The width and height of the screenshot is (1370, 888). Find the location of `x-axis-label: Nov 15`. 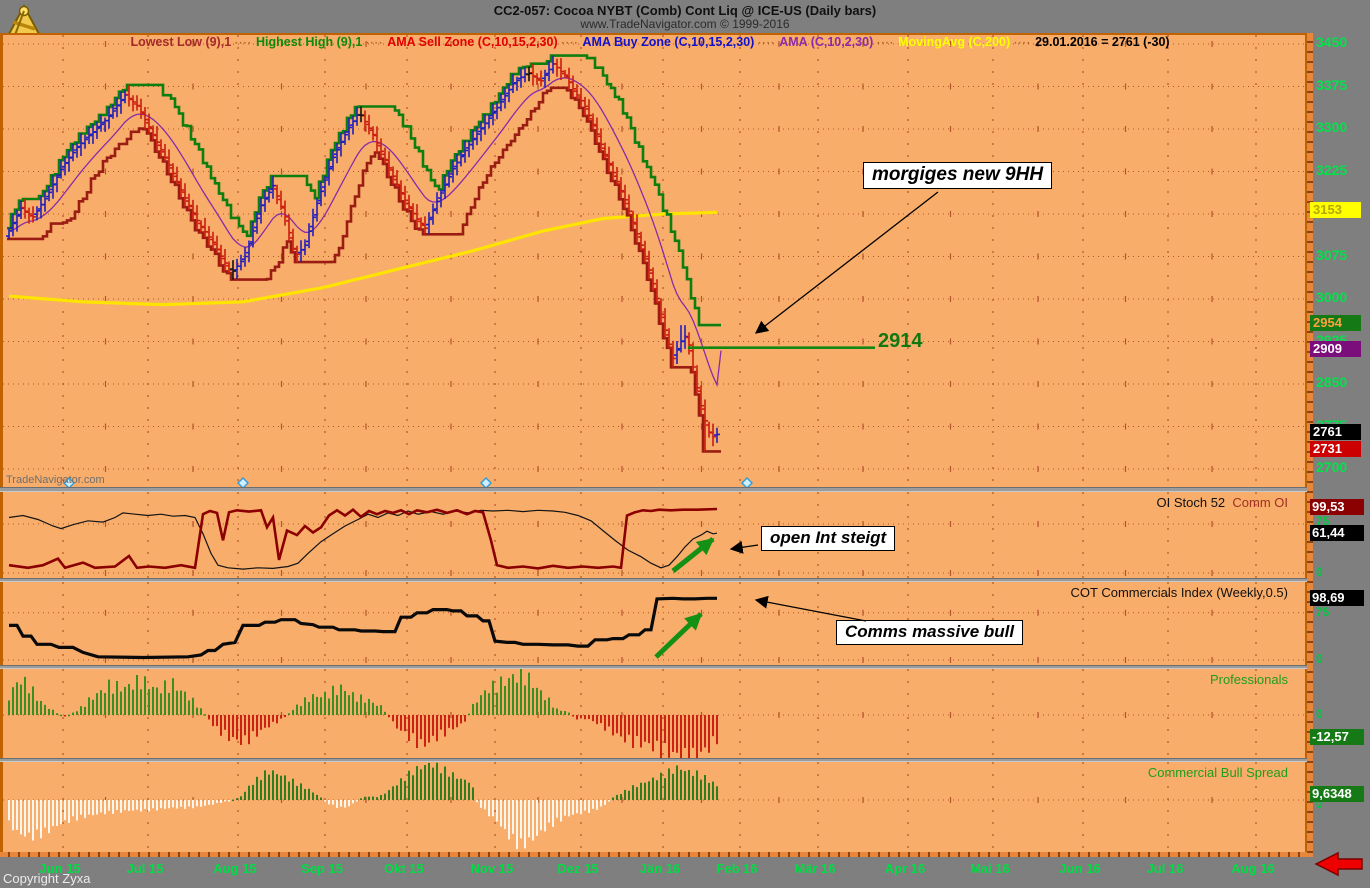

x-axis-label: Nov 15 is located at coordinates (492, 868).